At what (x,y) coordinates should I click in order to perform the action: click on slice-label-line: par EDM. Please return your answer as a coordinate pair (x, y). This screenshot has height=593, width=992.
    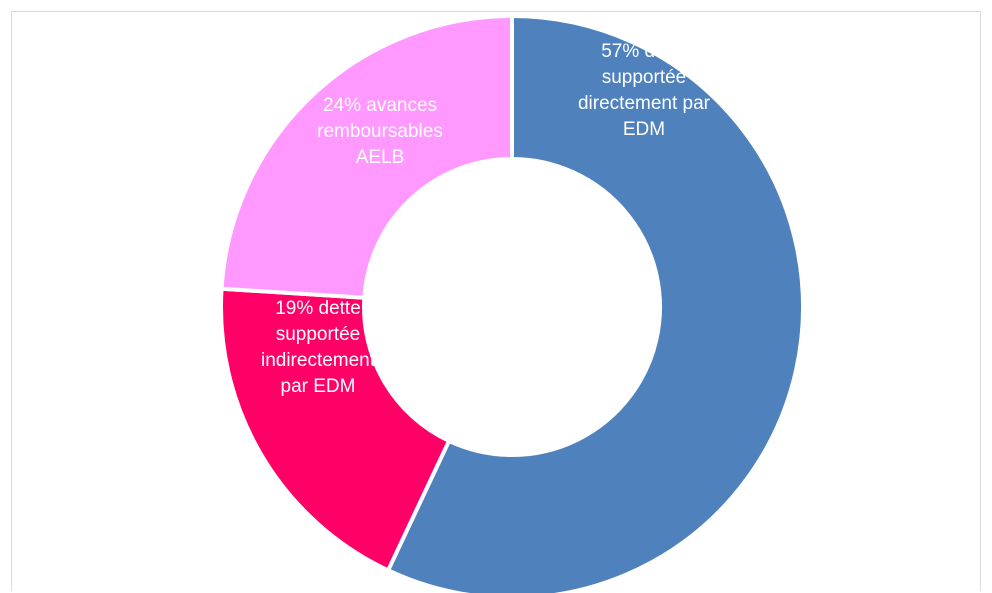
    Looking at the image, I should click on (318, 386).